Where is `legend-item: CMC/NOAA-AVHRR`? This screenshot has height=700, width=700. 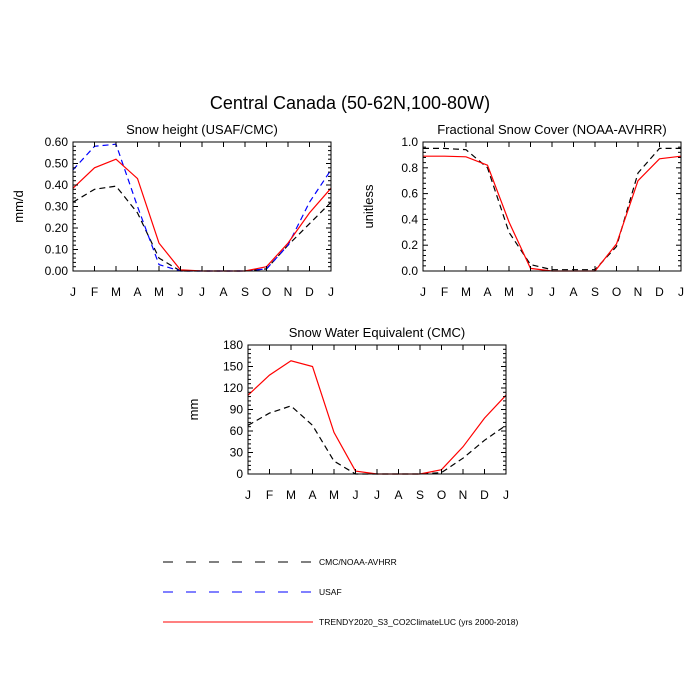
legend-item: CMC/NOAA-AVHRR is located at coordinates (280, 562).